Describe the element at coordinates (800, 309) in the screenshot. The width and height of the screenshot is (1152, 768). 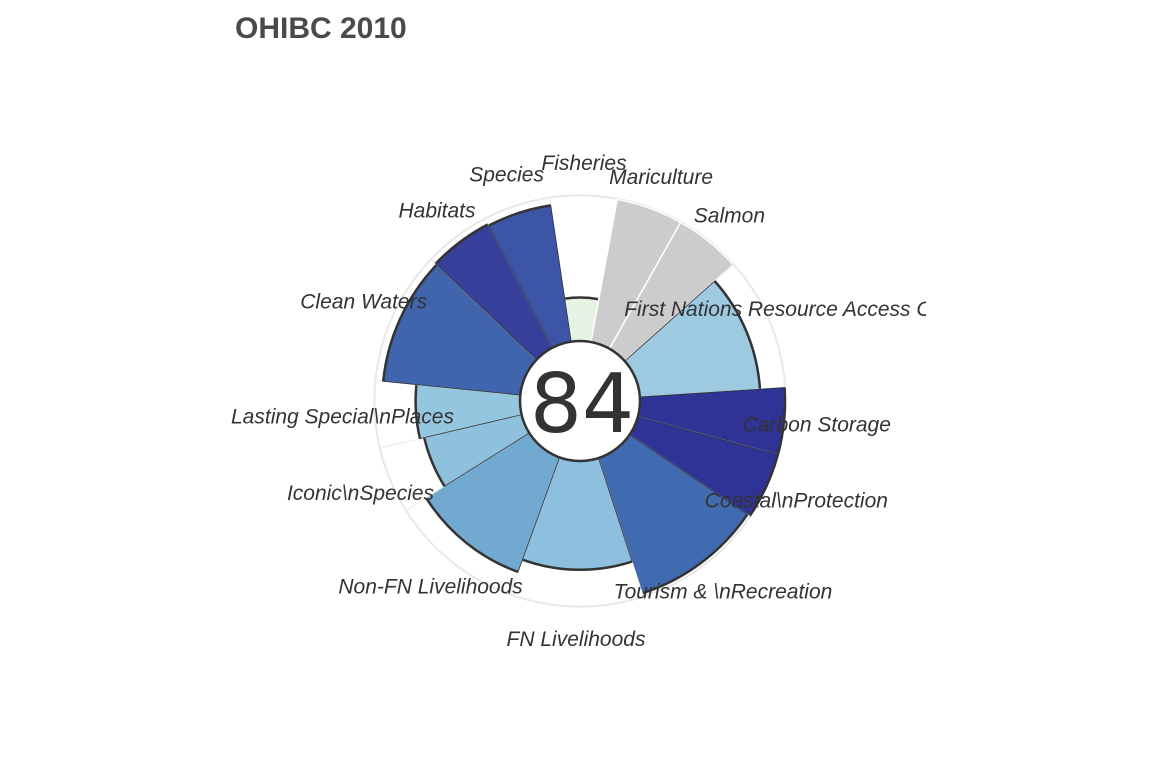
I see `label-first-nations-resource-access-opportunity: First Nations Resource Access Oppor` at that location.